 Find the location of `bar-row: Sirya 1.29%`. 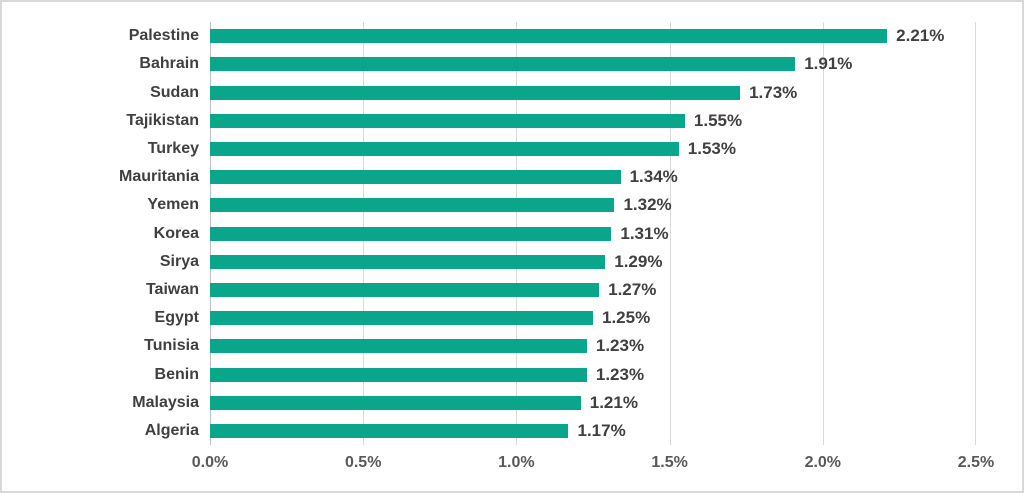

bar-row: Sirya 1.29% is located at coordinates (512, 262).